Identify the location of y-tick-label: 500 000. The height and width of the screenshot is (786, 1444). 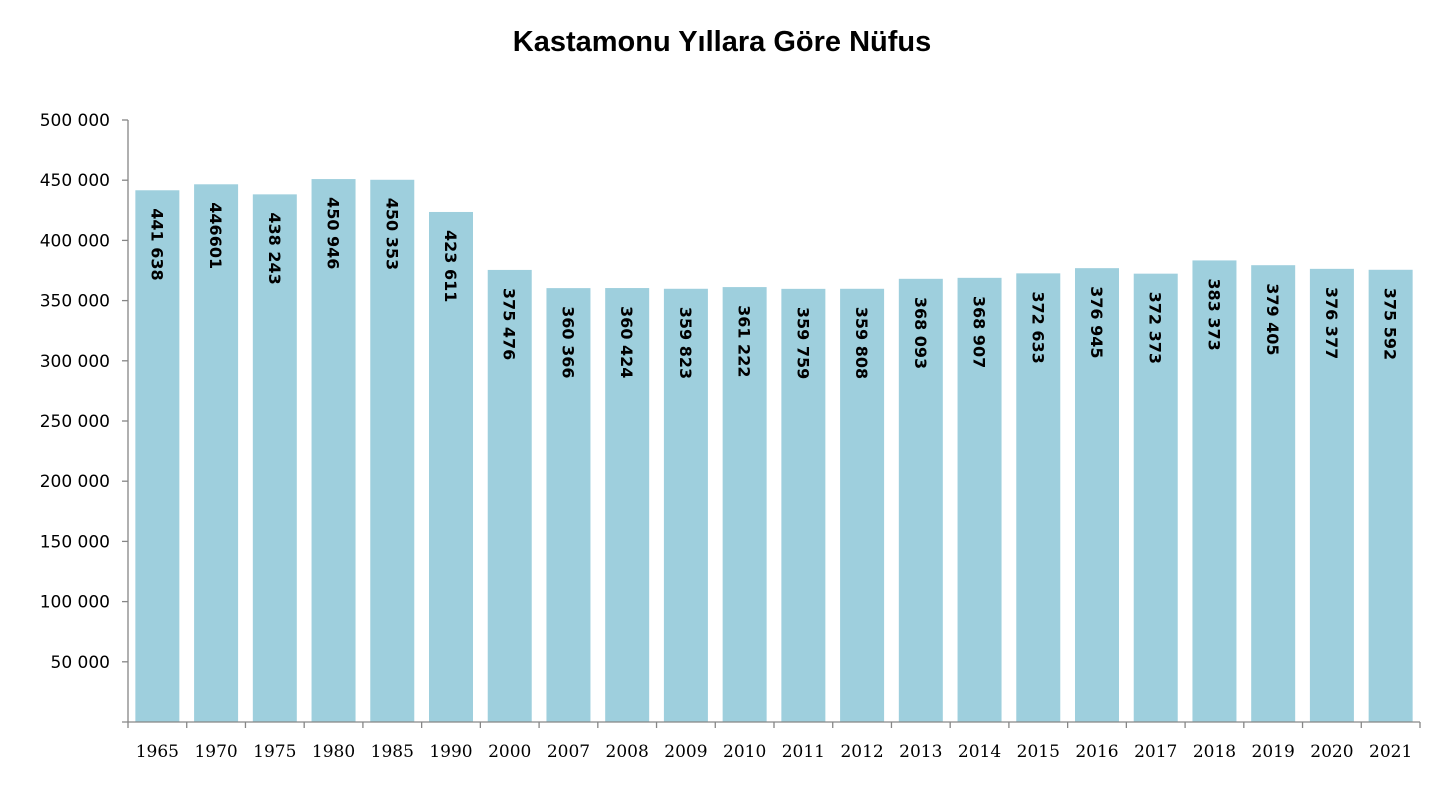
(75, 121).